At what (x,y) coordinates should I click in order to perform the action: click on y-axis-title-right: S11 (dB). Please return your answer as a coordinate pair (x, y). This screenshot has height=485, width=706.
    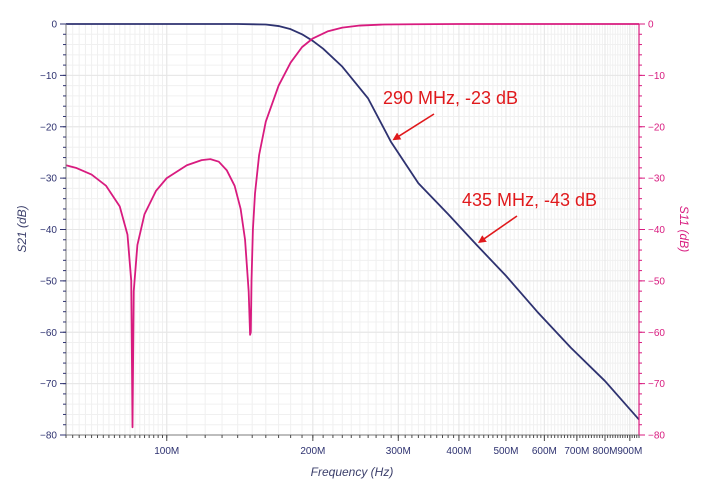
    Looking at the image, I should click on (684, 229).